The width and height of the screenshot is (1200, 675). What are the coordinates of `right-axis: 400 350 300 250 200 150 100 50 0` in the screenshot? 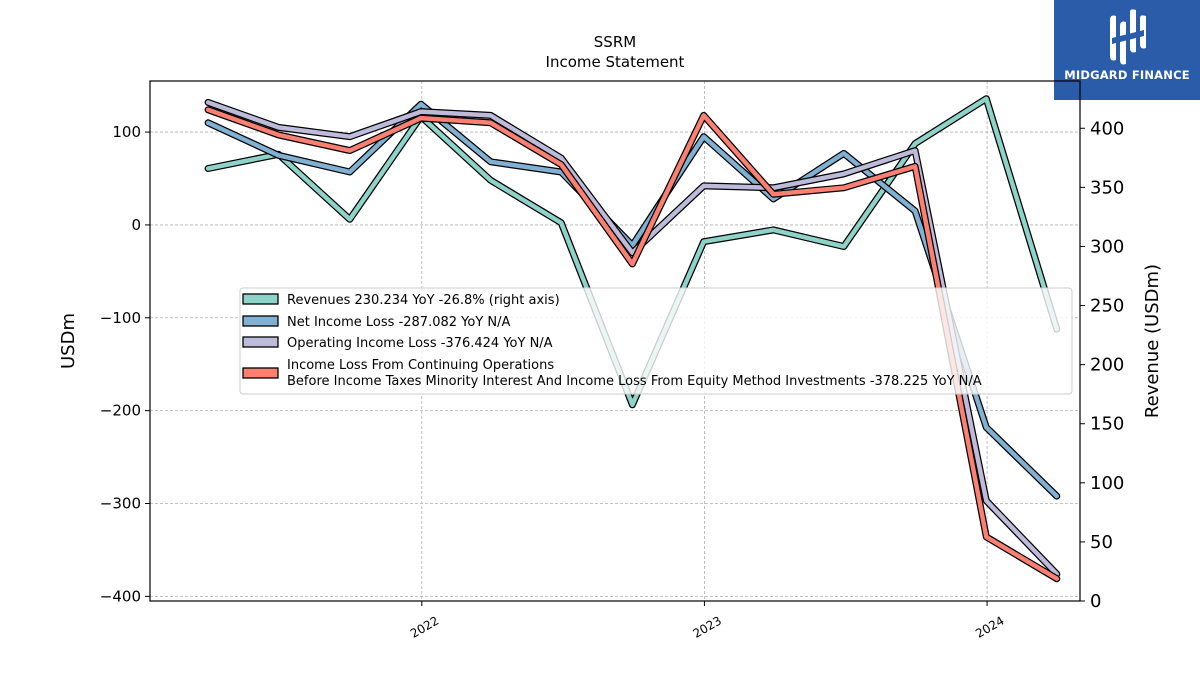 It's located at (1102, 365).